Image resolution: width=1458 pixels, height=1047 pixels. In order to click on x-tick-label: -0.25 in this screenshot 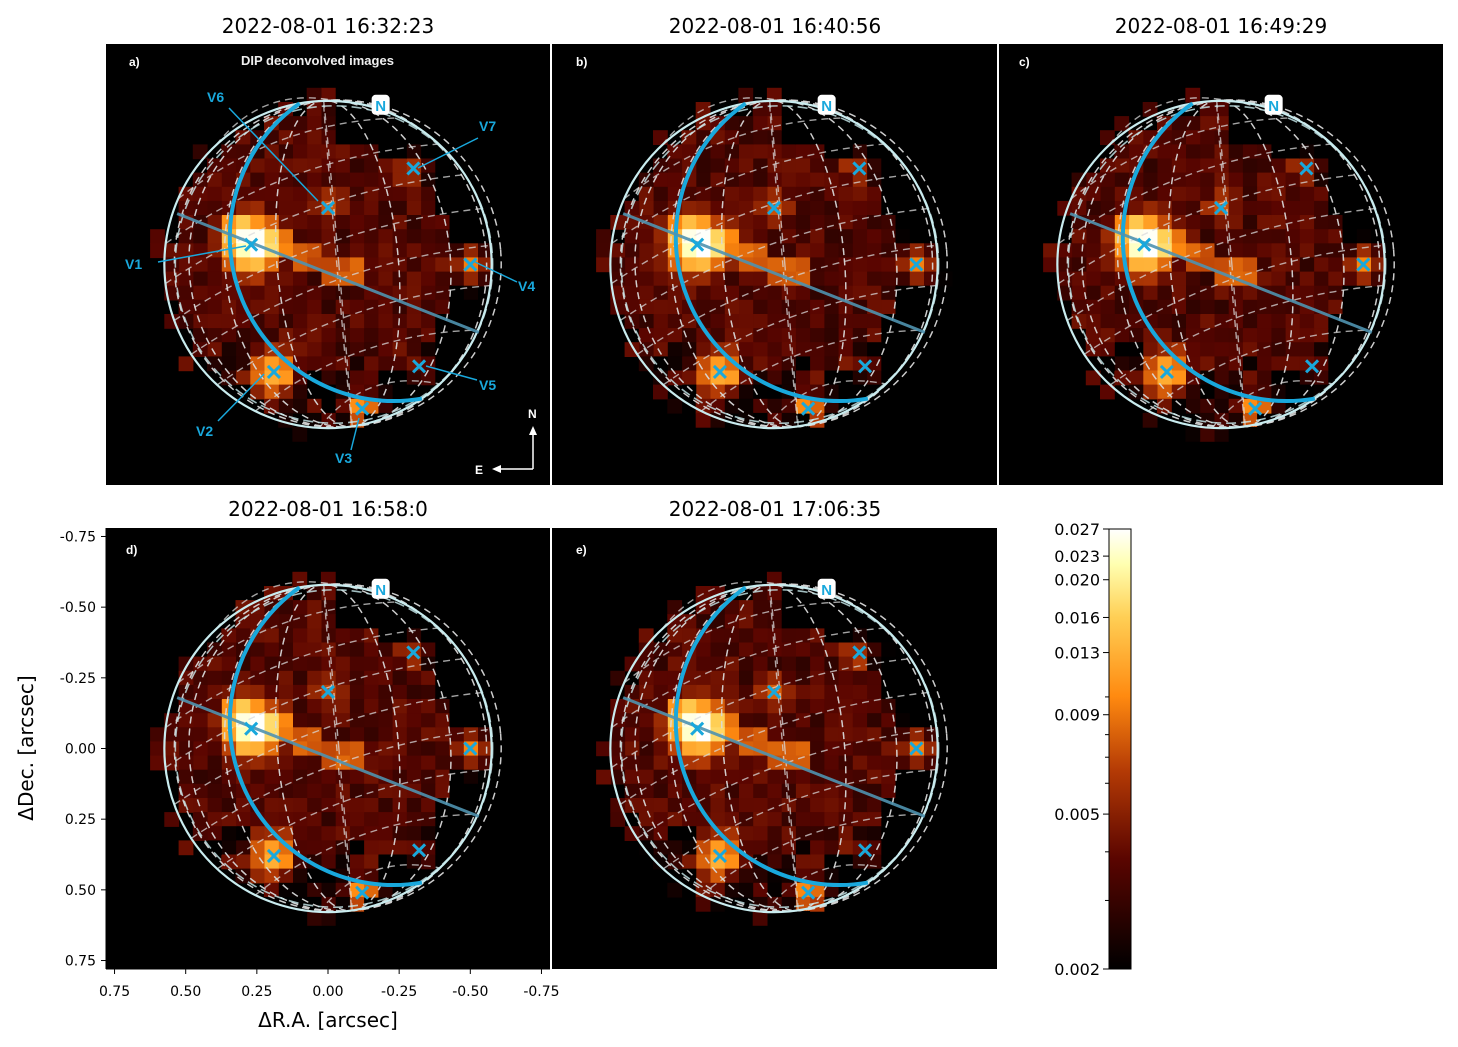, I will do `click(399, 992)`.